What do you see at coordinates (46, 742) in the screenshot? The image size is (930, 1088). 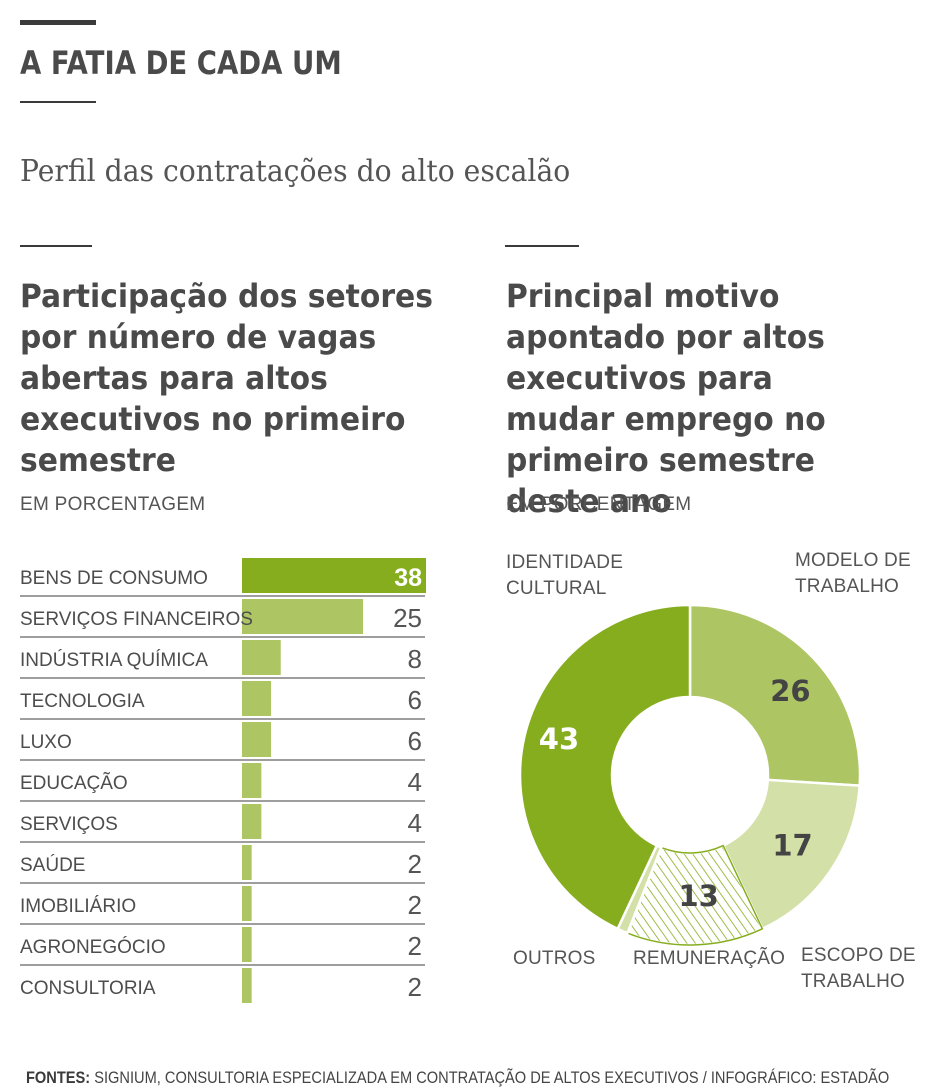 I see `bar-label-luxo: LUXO` at bounding box center [46, 742].